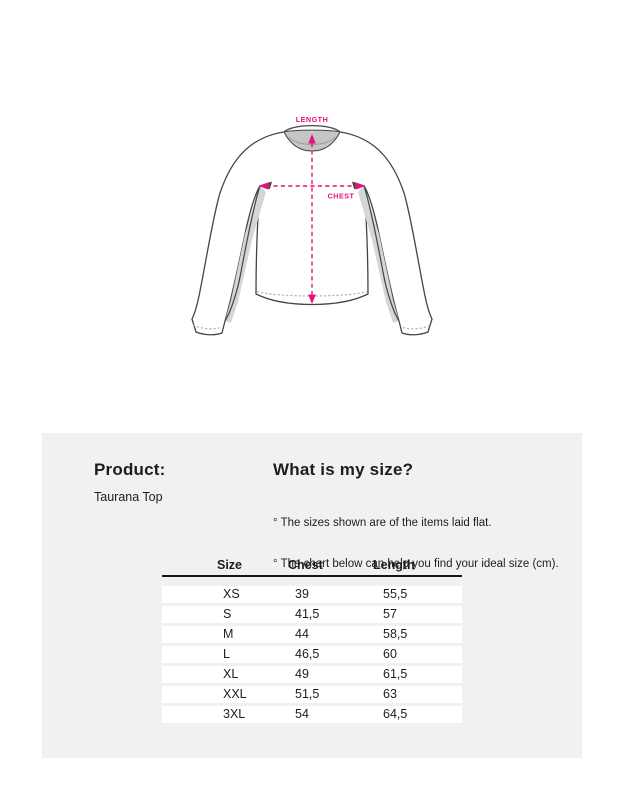  What do you see at coordinates (307, 694) in the screenshot?
I see `table-cell: 51,5` at bounding box center [307, 694].